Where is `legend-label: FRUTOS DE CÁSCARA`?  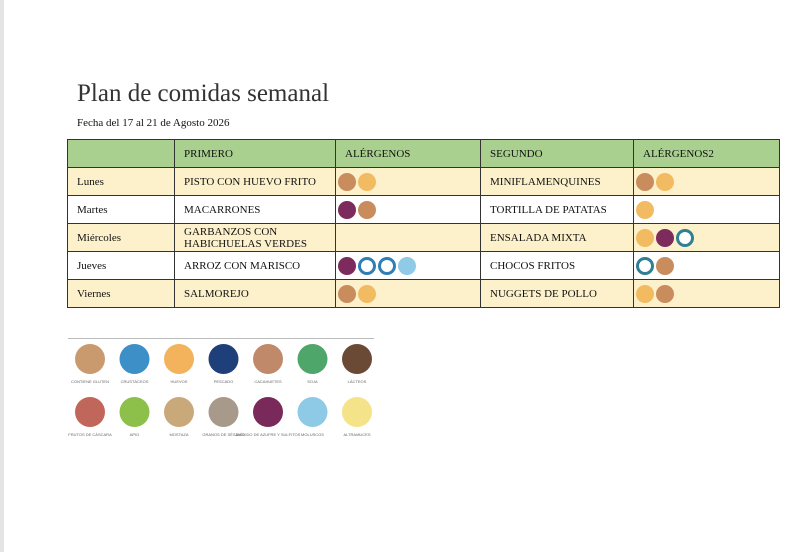 legend-label: FRUTOS DE CÁSCARA is located at coordinates (90, 434).